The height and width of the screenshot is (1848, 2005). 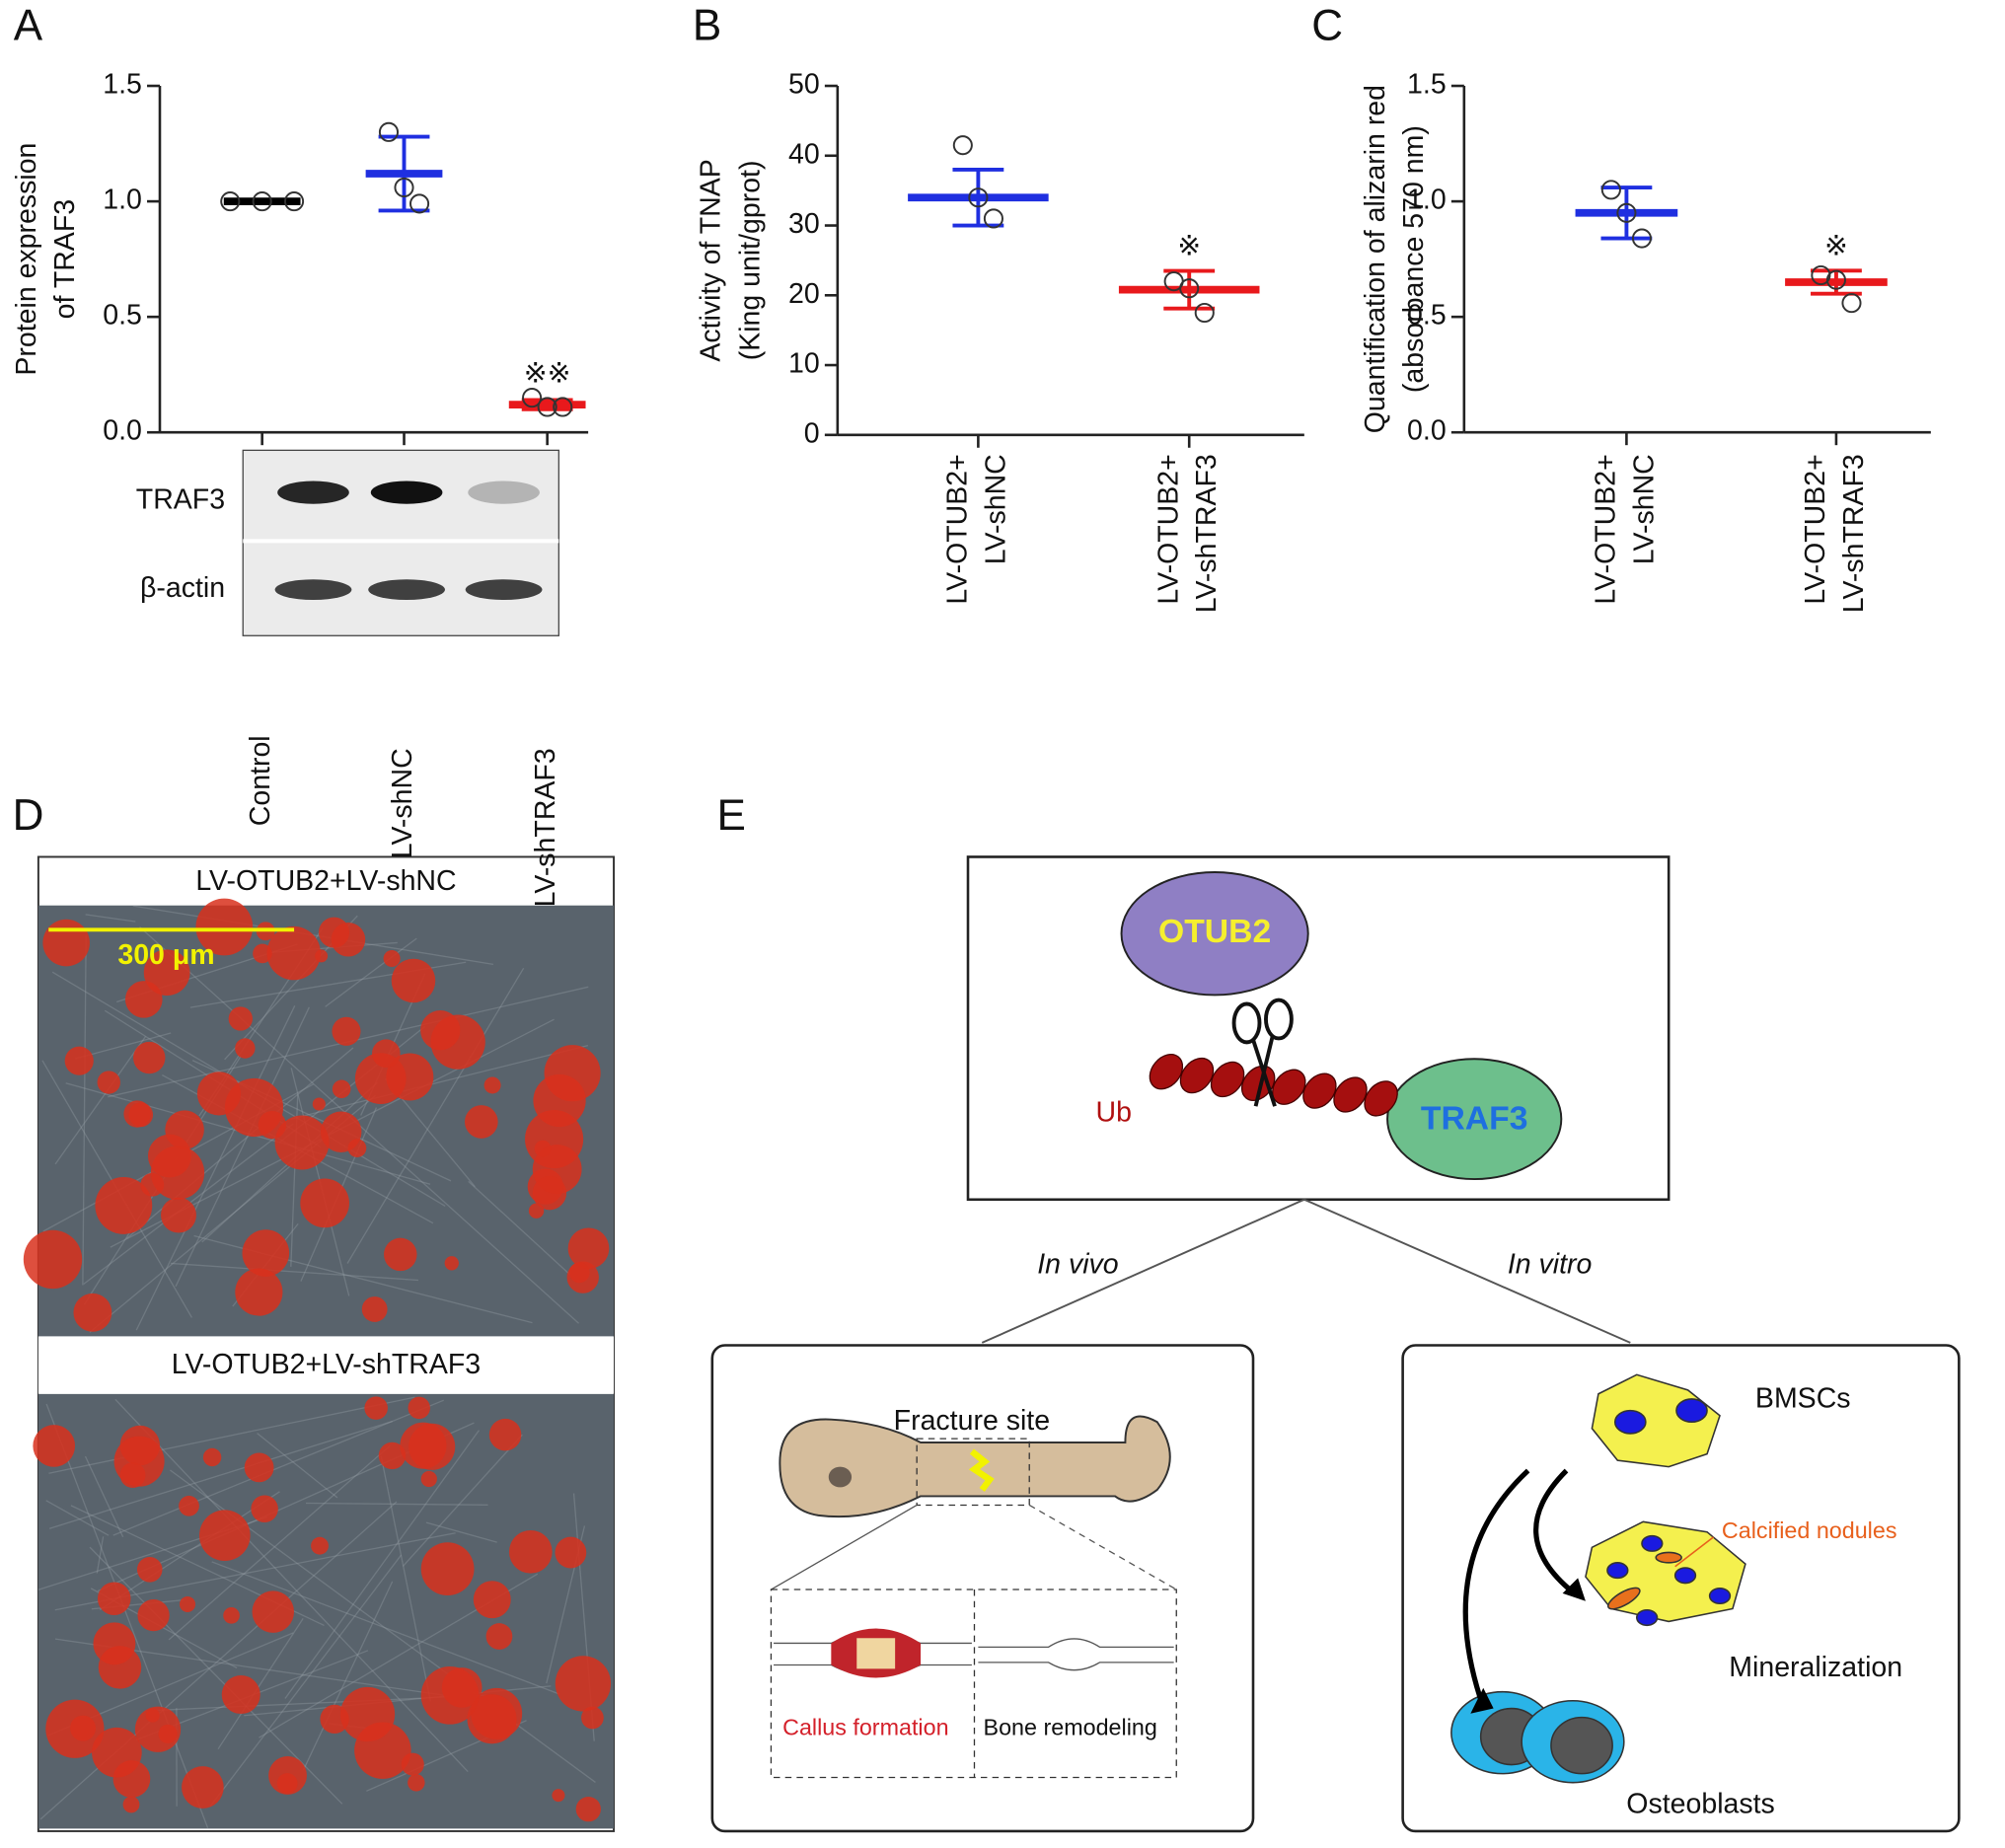 I want to click on stage-label: Bone remodeling, so click(x=1070, y=1726).